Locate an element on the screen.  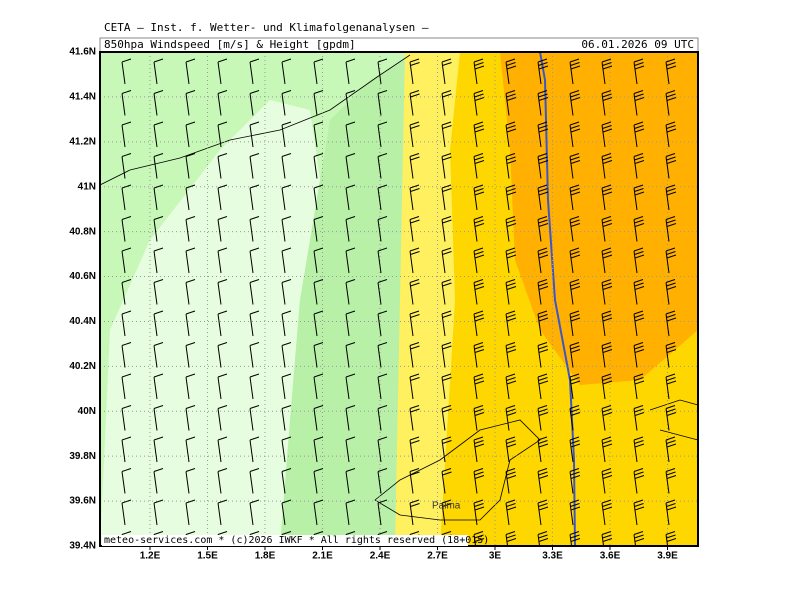
y-tick-label: 40N is located at coordinates (87, 411).